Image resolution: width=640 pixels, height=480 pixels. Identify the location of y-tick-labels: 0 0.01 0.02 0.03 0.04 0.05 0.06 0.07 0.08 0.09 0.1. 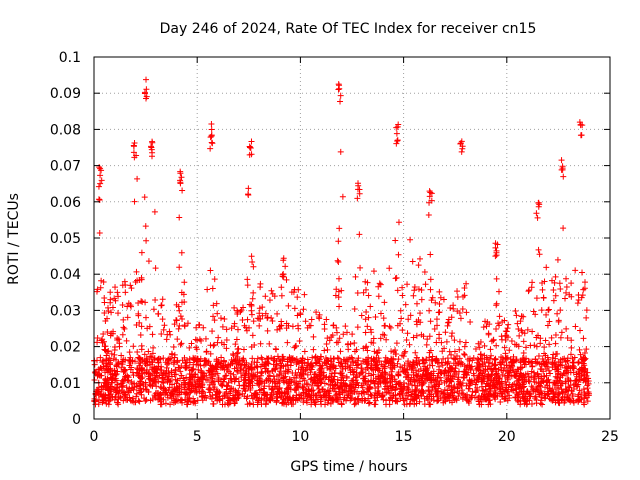
(65, 239).